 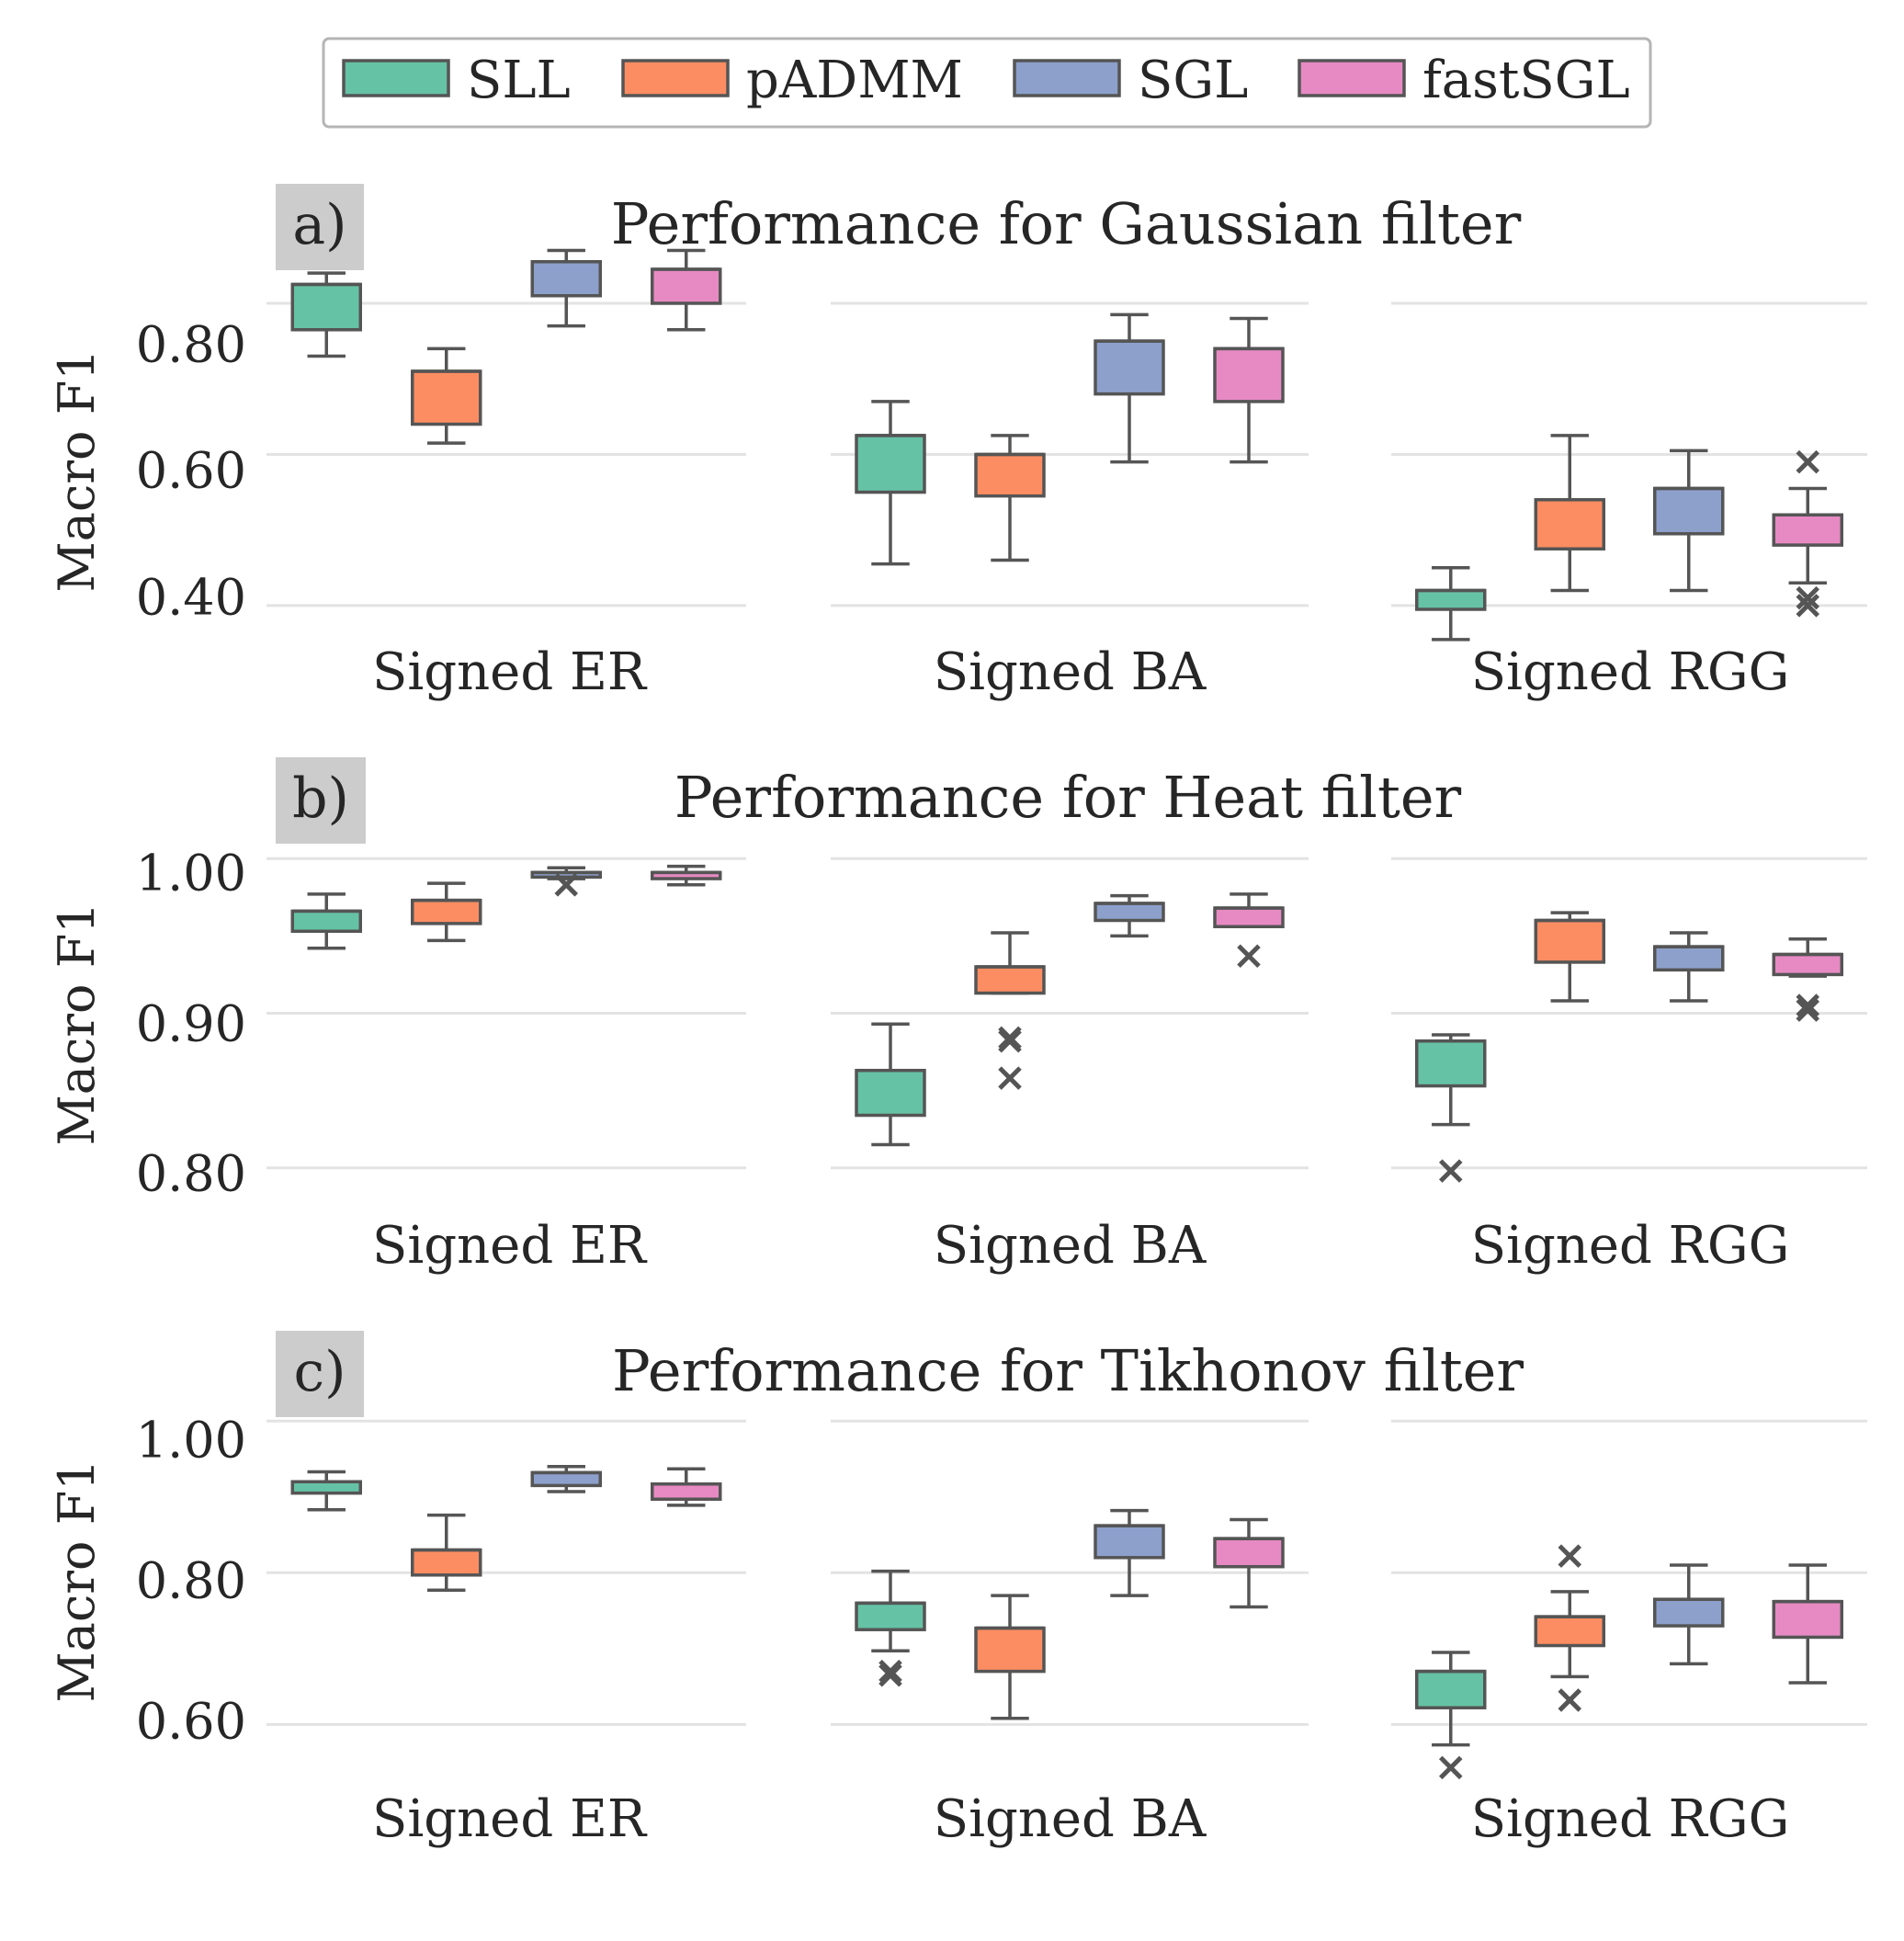 I want to click on legend-label-fastsgl: fastSGL, so click(x=1526, y=80).